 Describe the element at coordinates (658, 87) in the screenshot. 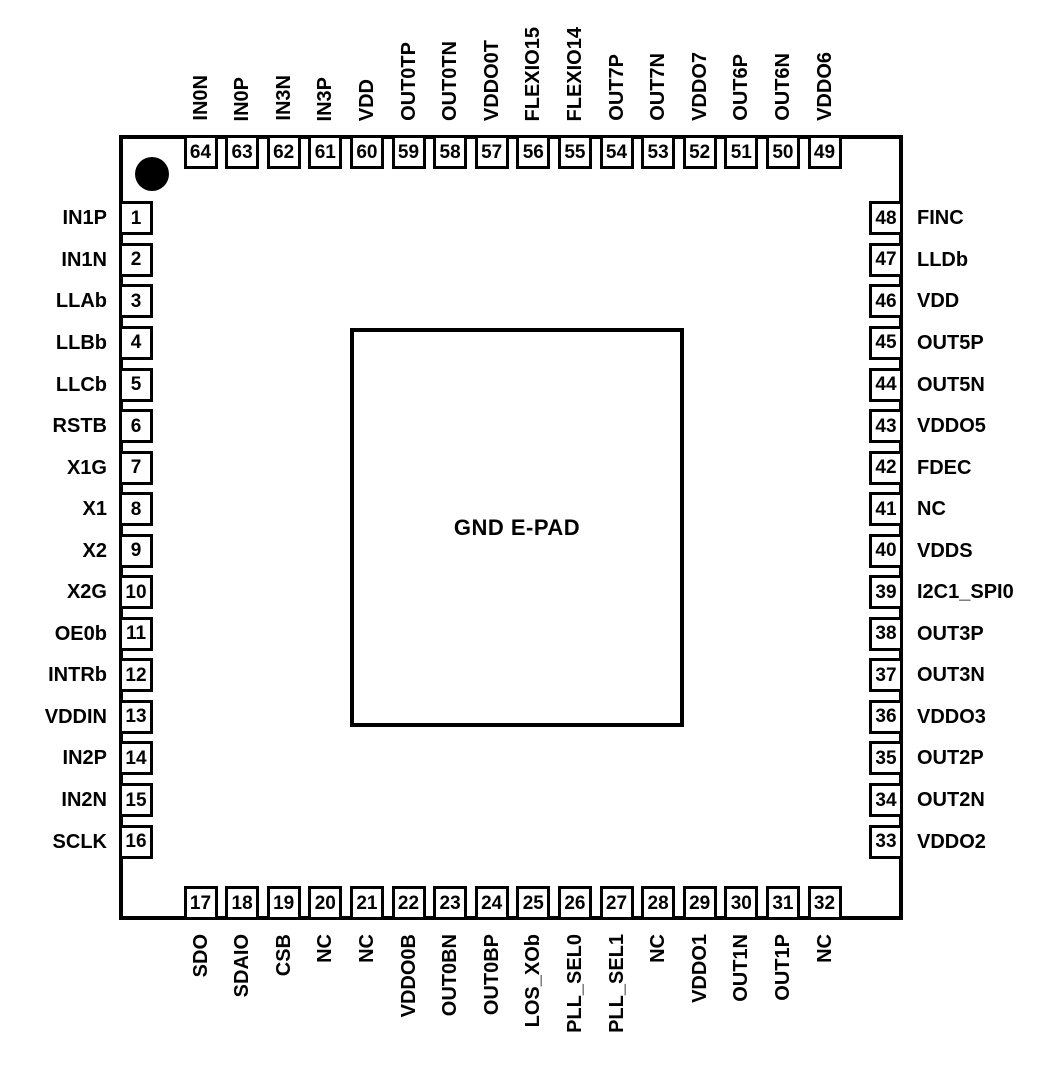

I see `pin-53-label: OUT7N` at that location.